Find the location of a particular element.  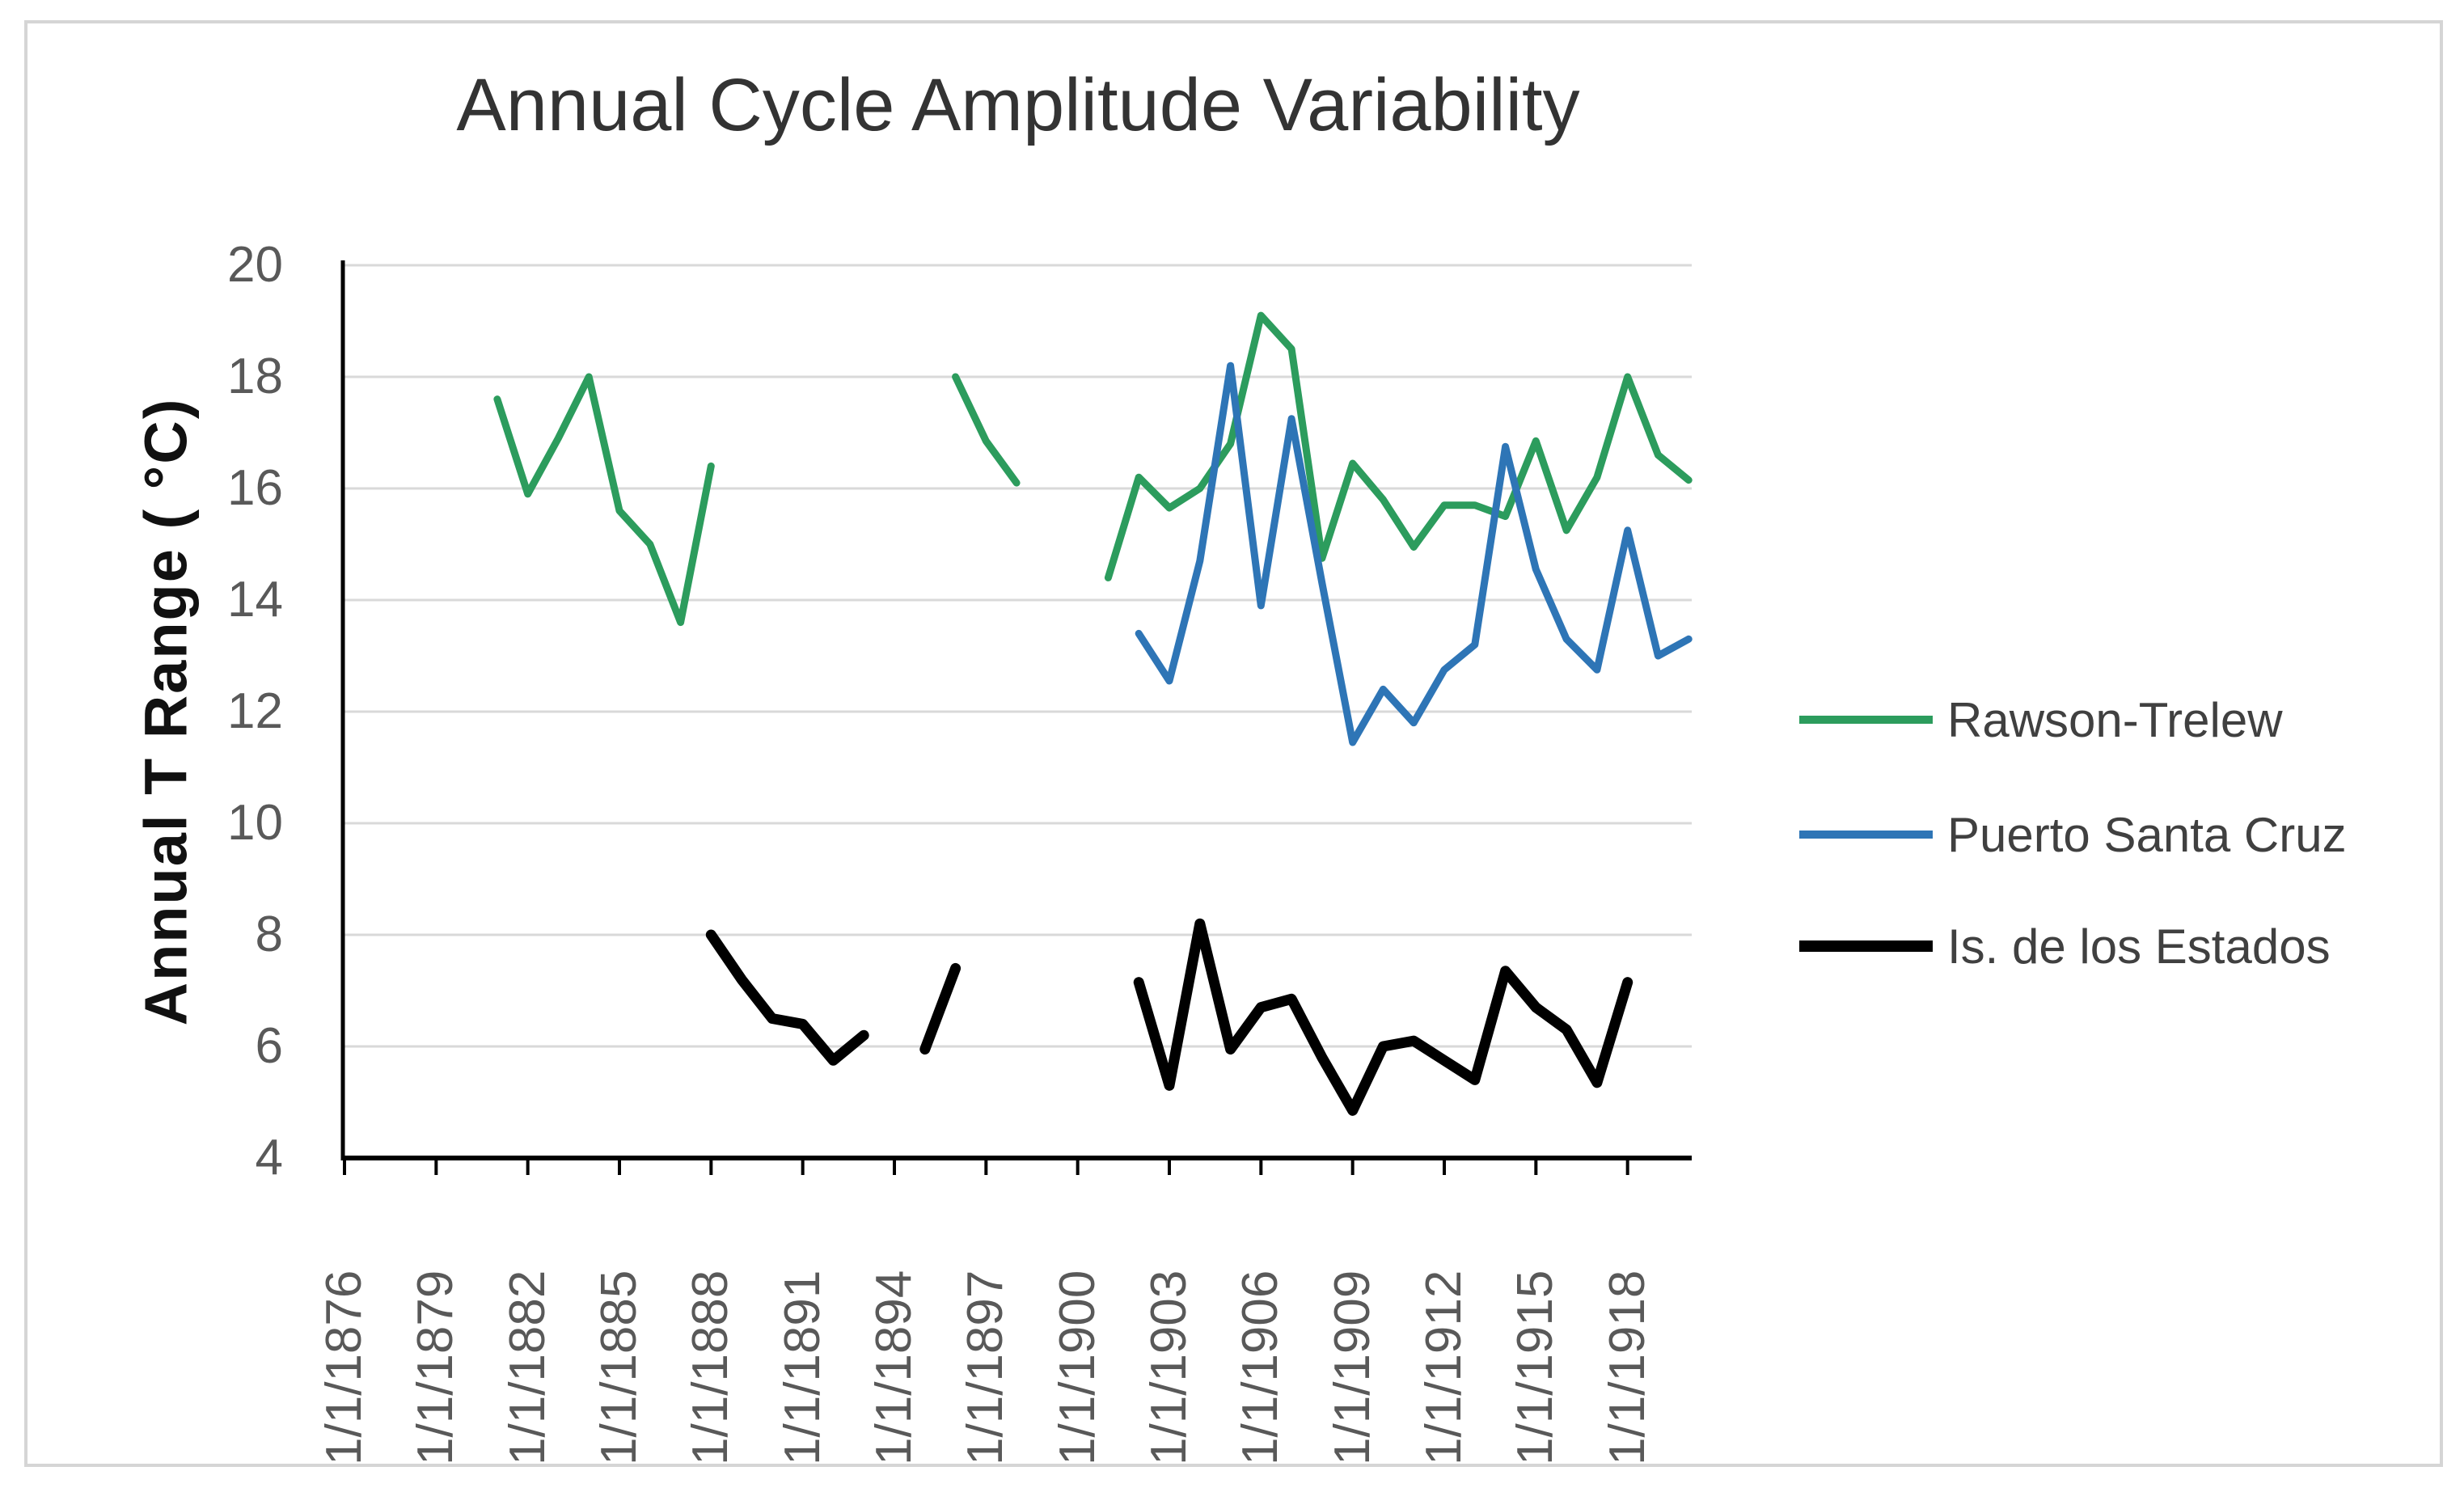

x-tick-label: 1/1/1900 is located at coordinates (1077, 1367).